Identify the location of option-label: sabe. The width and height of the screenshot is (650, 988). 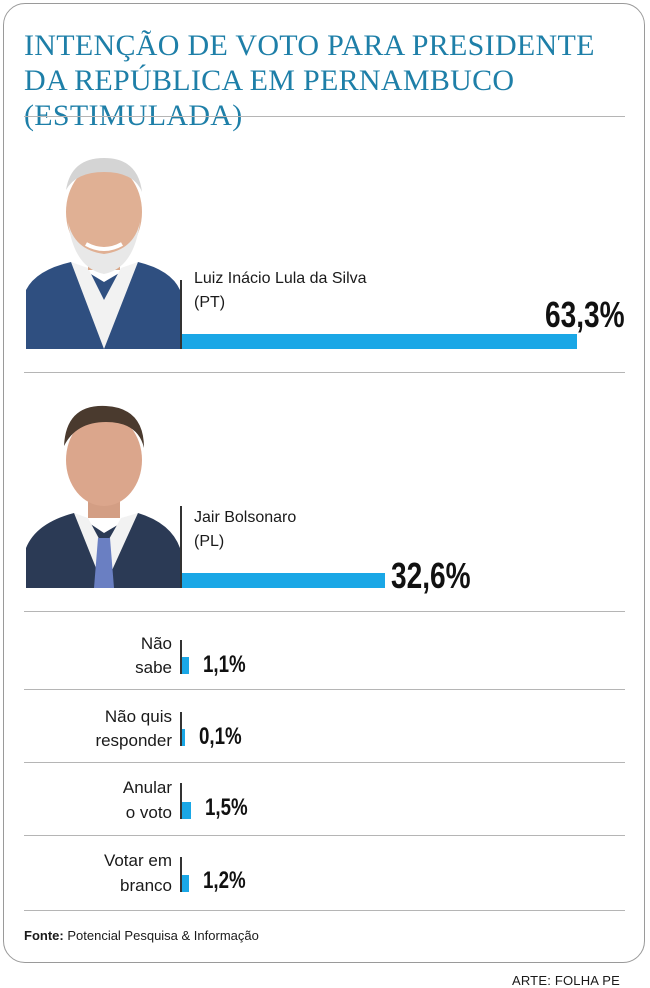
(153, 667).